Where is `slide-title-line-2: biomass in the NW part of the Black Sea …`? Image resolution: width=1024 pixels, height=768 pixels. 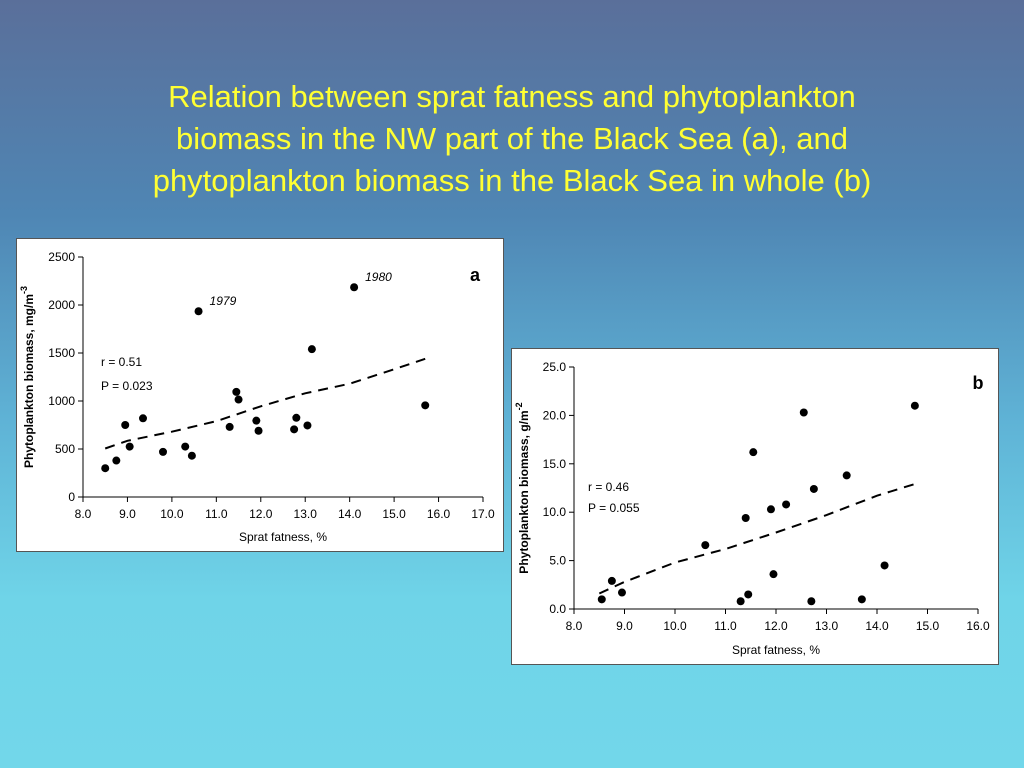
slide-title-line-2: biomass in the NW part of the Black Sea … is located at coordinates (512, 138).